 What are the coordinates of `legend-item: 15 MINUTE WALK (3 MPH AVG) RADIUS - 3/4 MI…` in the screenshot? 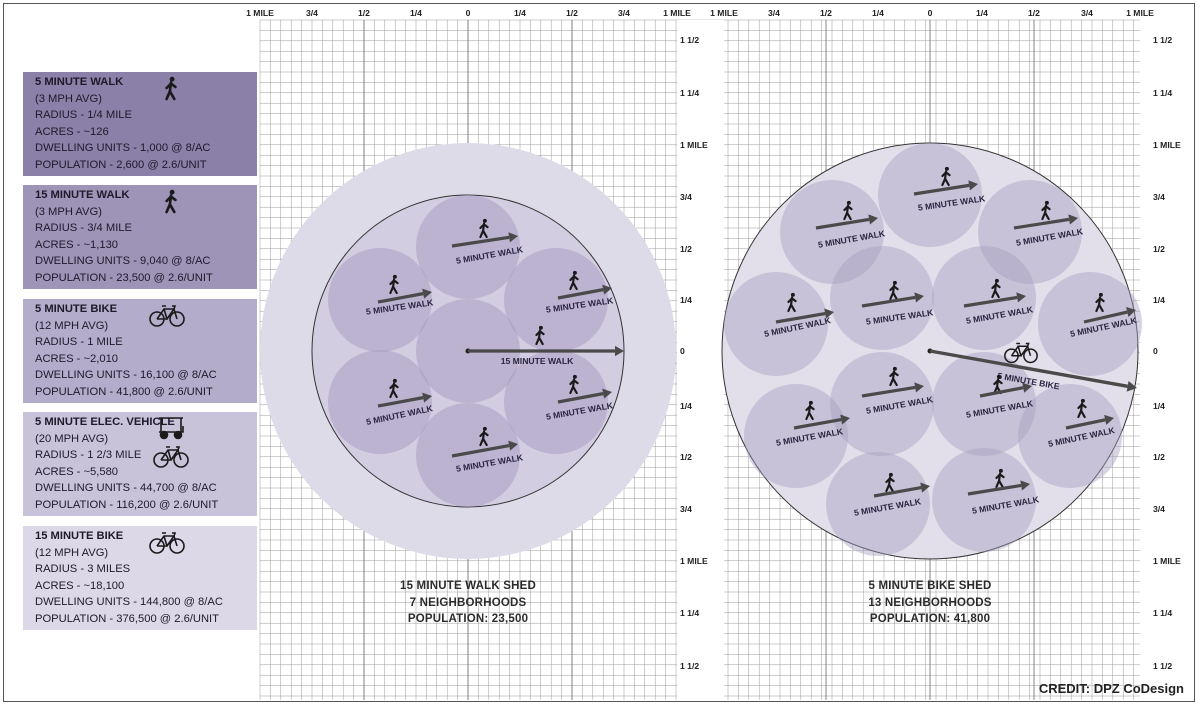 It's located at (140, 237).